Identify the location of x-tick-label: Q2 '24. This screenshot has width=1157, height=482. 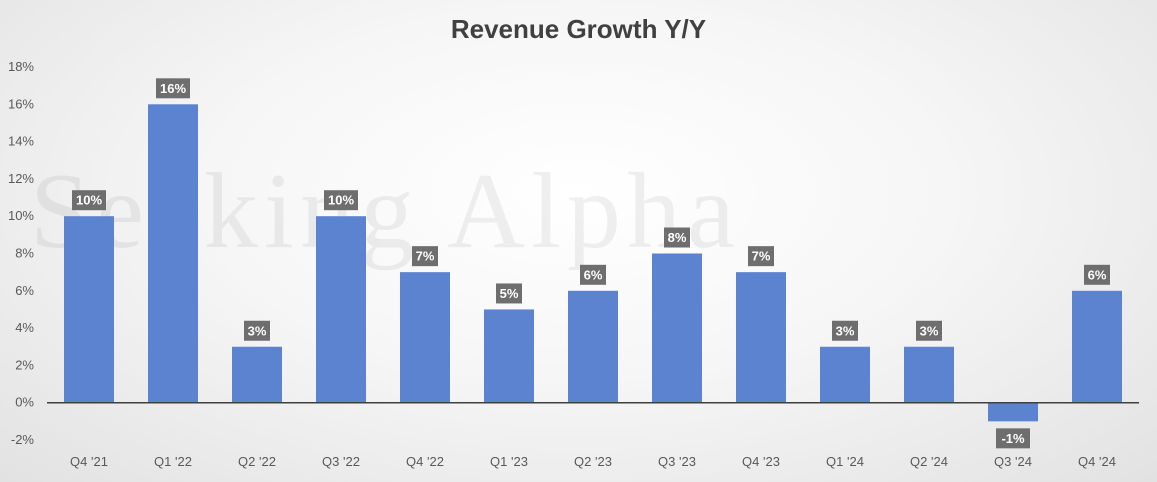
(929, 461).